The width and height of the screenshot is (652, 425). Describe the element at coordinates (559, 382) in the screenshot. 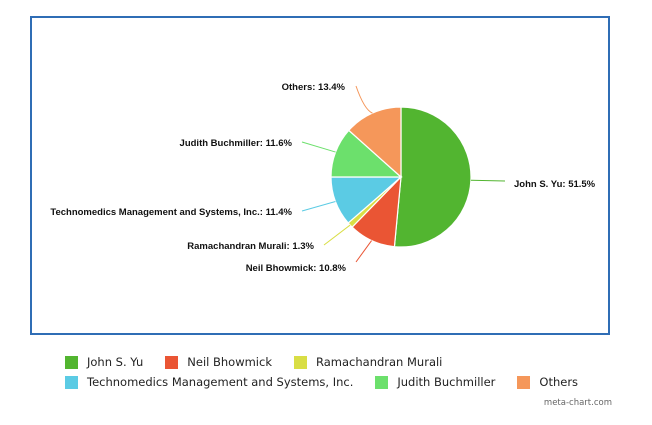

I see `legend-label: Others` at that location.